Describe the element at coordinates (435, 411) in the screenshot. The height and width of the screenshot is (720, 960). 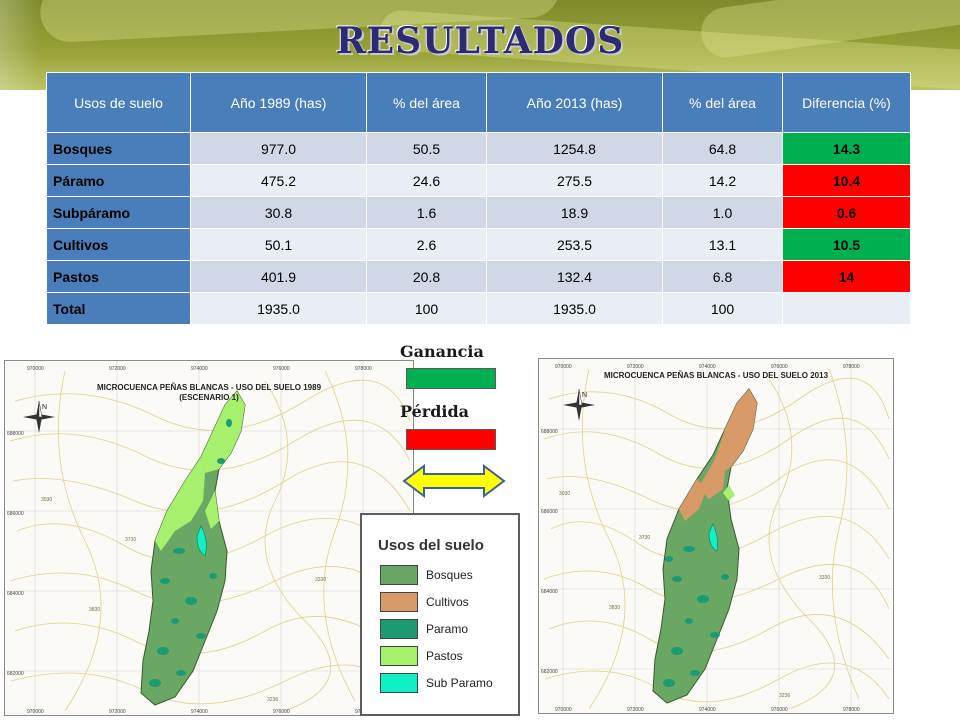
I see `loss-label: Pérdida` at that location.